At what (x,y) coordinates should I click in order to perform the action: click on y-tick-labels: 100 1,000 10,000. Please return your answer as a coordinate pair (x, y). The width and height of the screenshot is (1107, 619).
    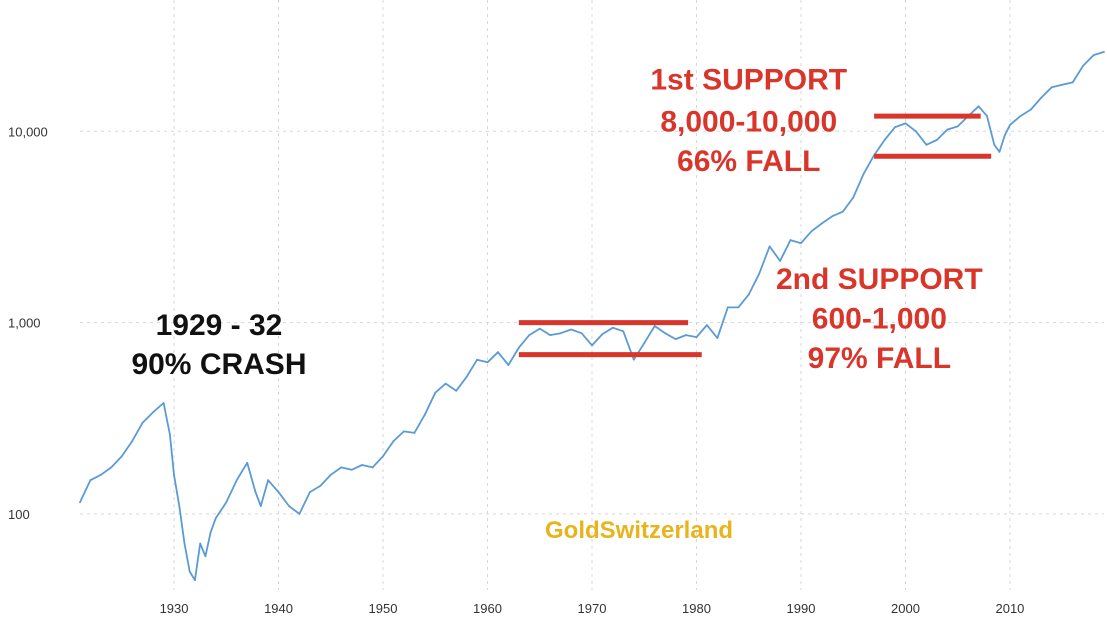
    Looking at the image, I should click on (28, 323).